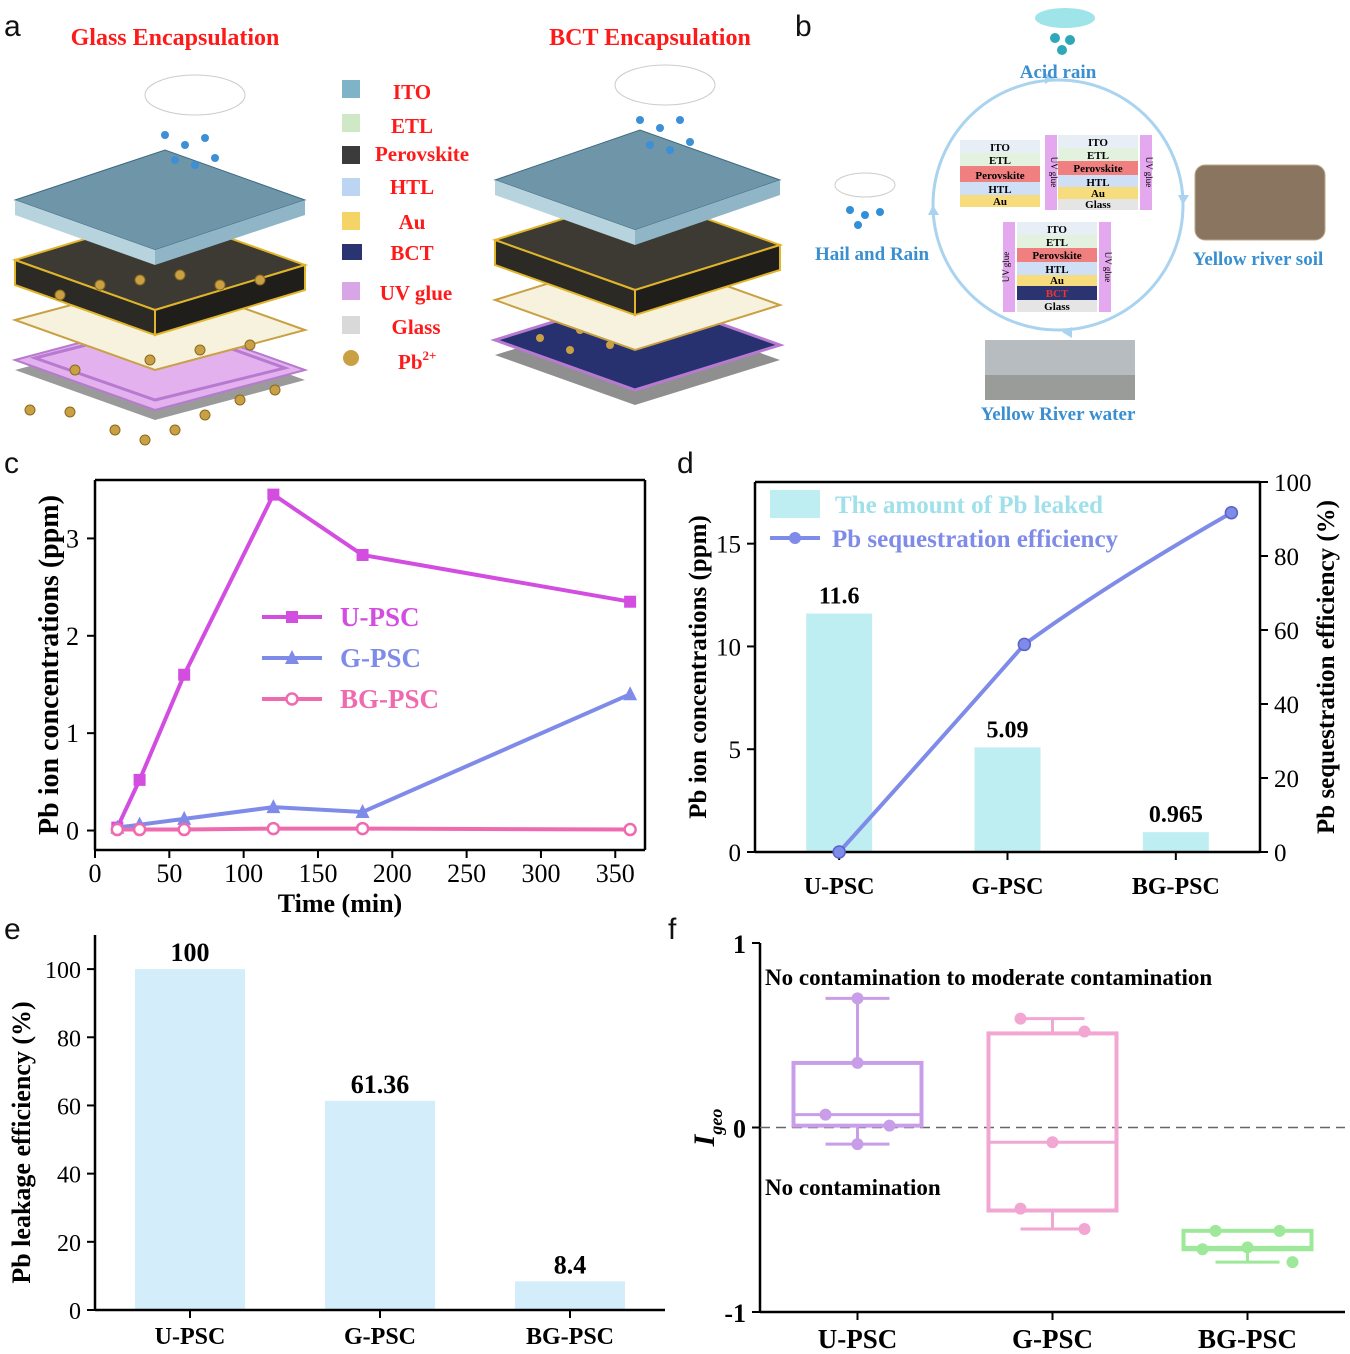 This screenshot has width=1350, height=1354. What do you see at coordinates (72, 733) in the screenshot?
I see `chart-c-ytick-label: 1` at bounding box center [72, 733].